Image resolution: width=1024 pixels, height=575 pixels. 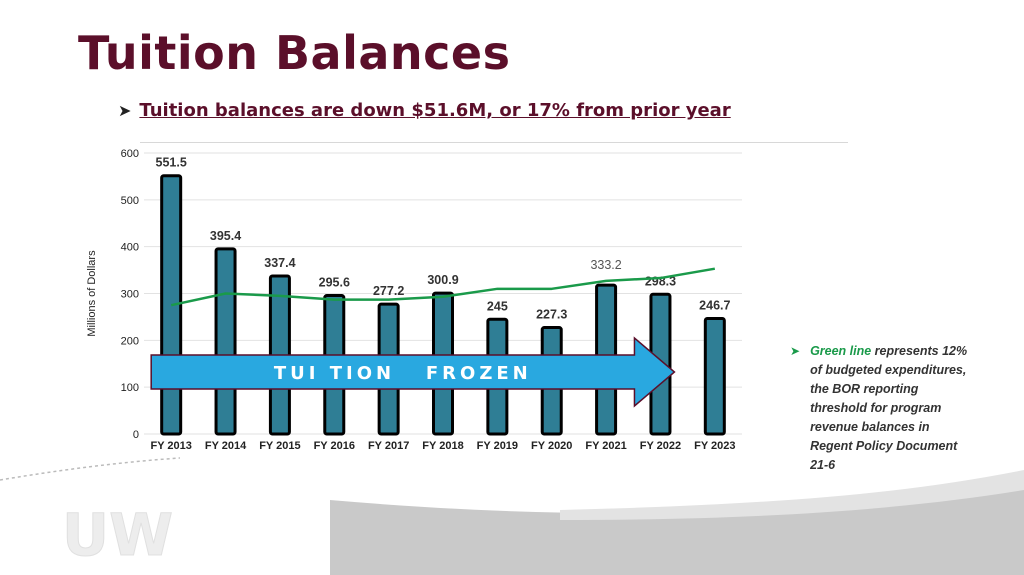 I want to click on tuition-frozen-label: TUI TION FROZEN, so click(x=403, y=373).